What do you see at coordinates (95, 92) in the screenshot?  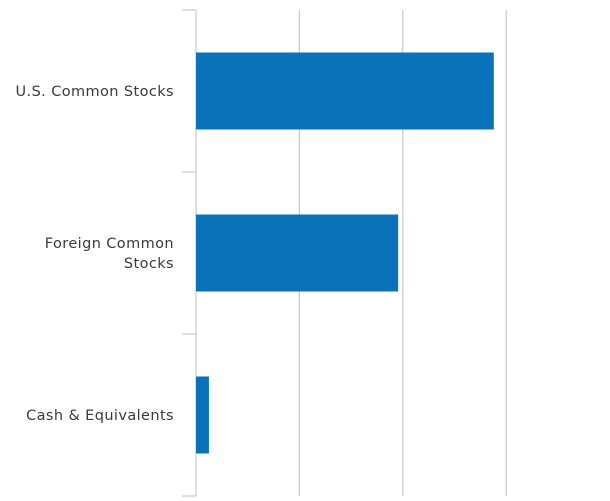 I see `category-label: U.S. Common Stocks` at bounding box center [95, 92].